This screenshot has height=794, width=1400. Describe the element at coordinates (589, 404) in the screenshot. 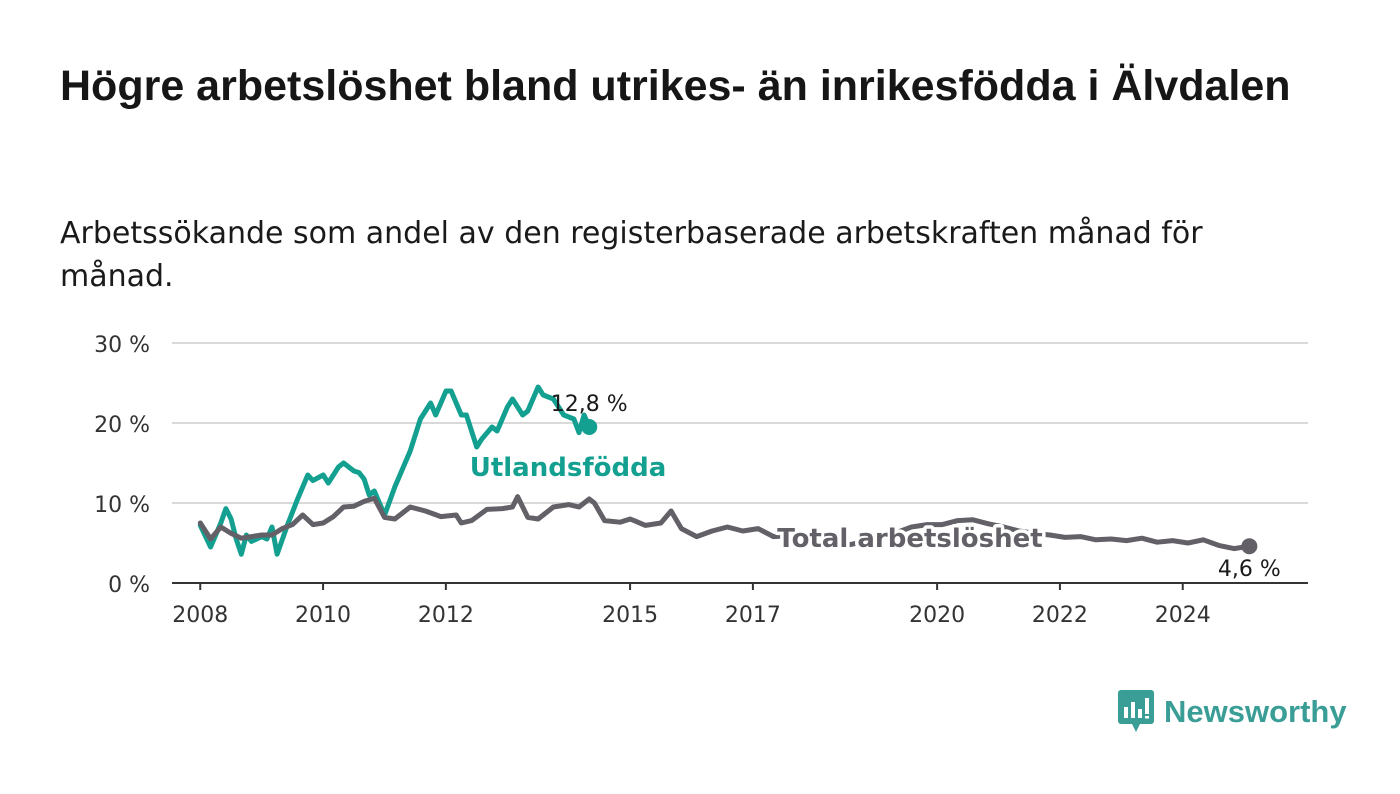

I see `end-label-utlandsfodda: 12,8 %` at that location.